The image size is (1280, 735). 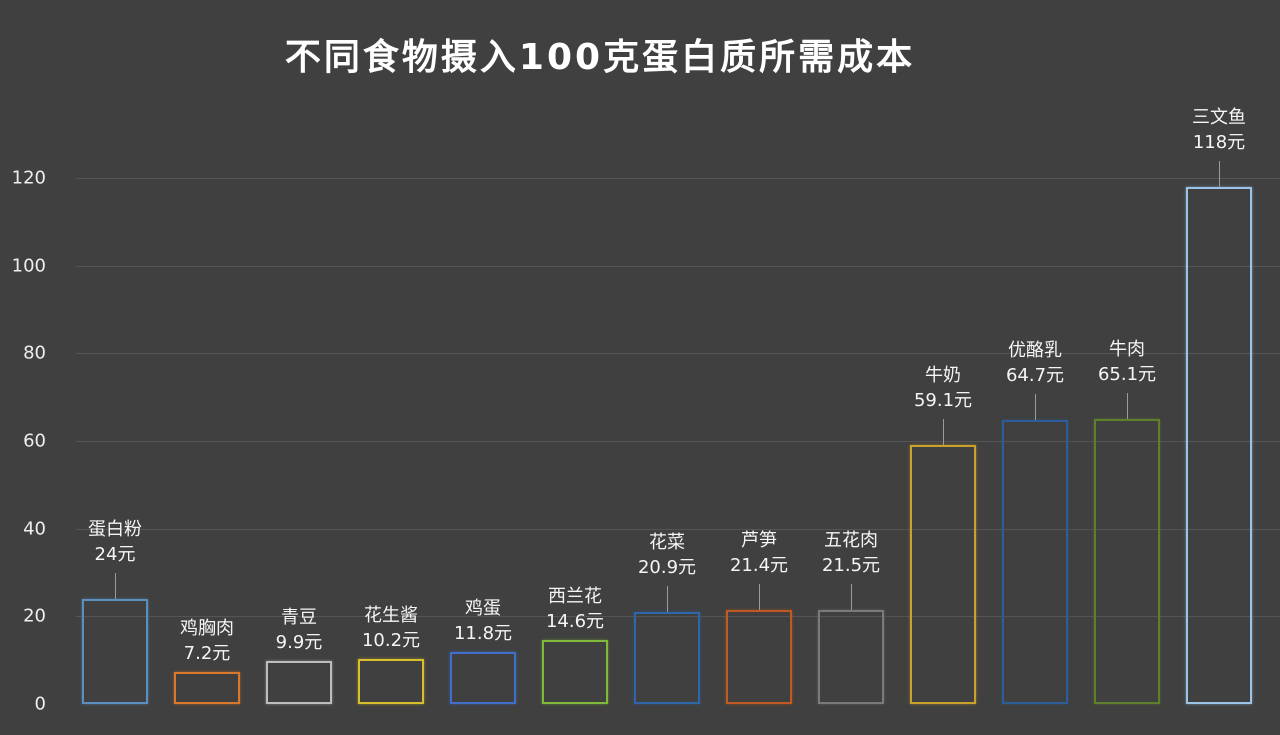 What do you see at coordinates (483, 609) in the screenshot?
I see `category-label: 鸡蛋` at bounding box center [483, 609].